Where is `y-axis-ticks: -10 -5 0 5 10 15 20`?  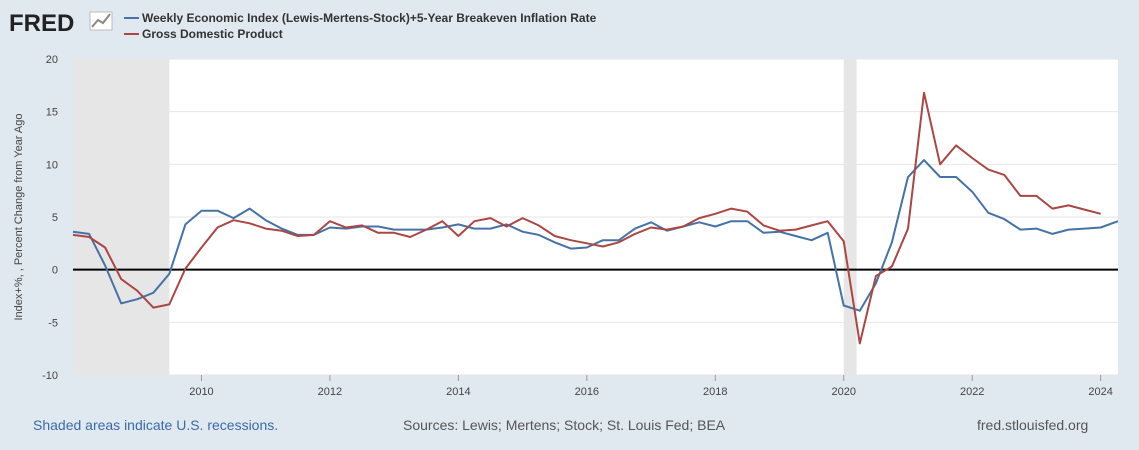
y-axis-ticks: -10 -5 0 5 10 15 20 is located at coordinates (50, 218).